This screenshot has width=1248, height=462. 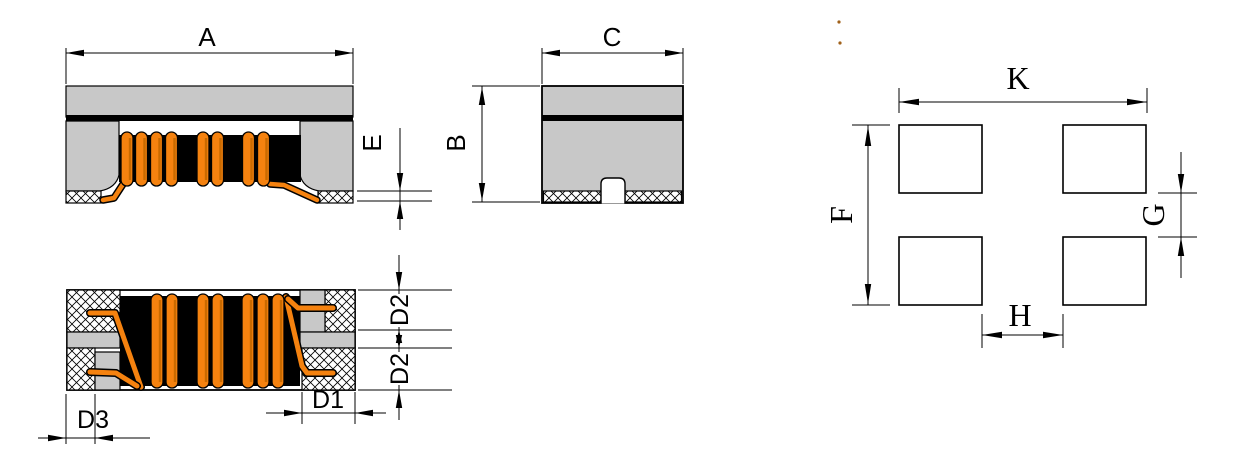 I want to click on bottom-core-bar, so click(x=210, y=341).